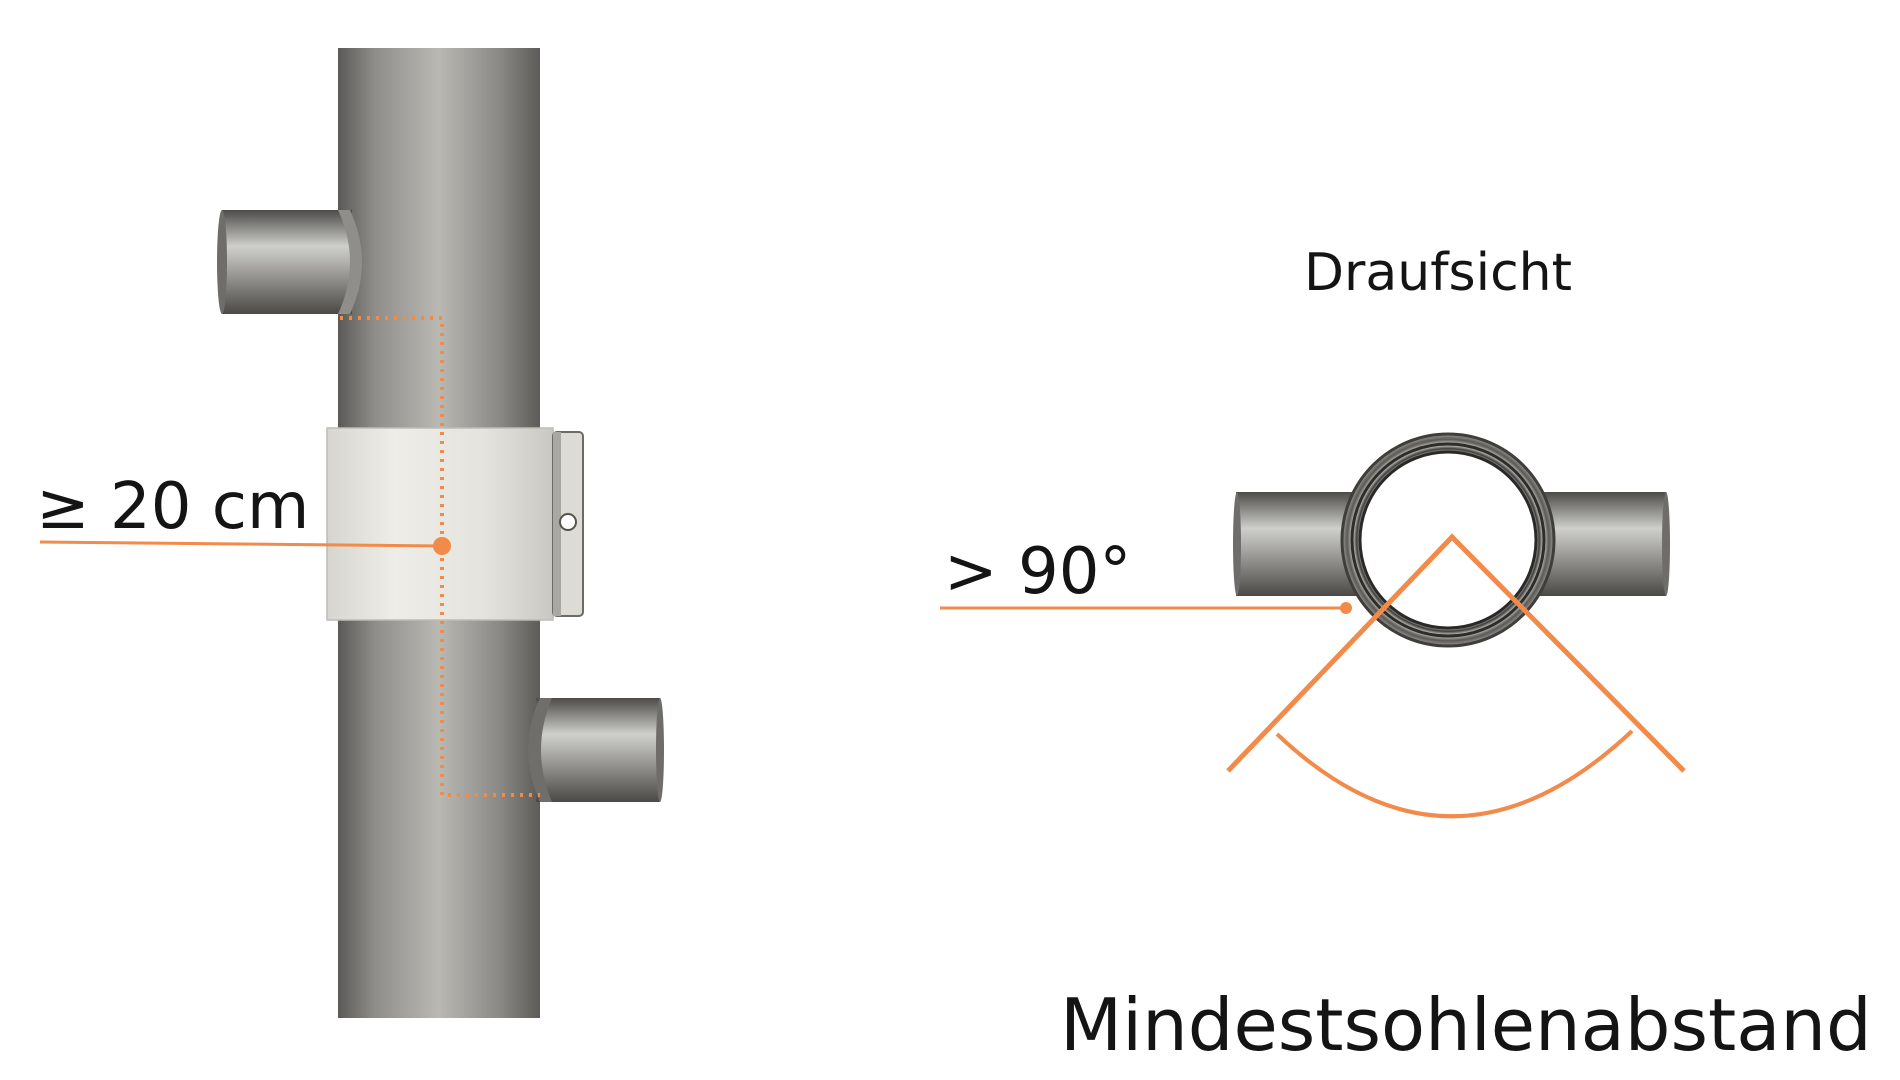  Describe the element at coordinates (1456, 676) in the screenshot. I see `angle-indicator` at that location.